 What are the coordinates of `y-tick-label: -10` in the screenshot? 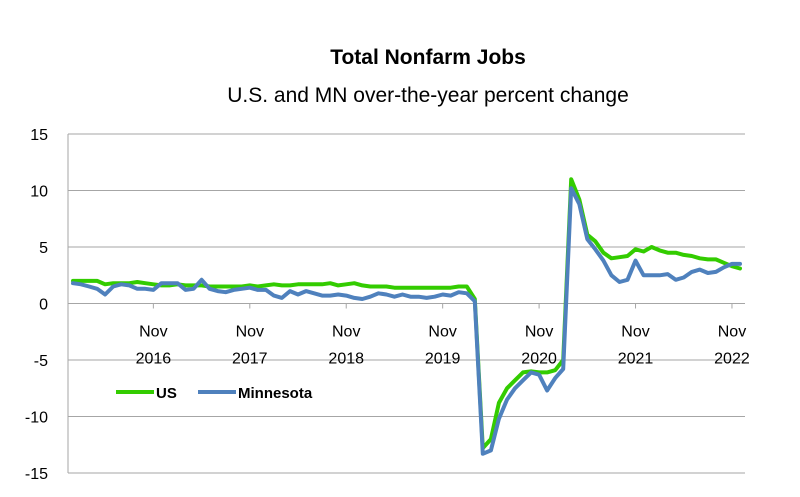 It's located at (36, 418).